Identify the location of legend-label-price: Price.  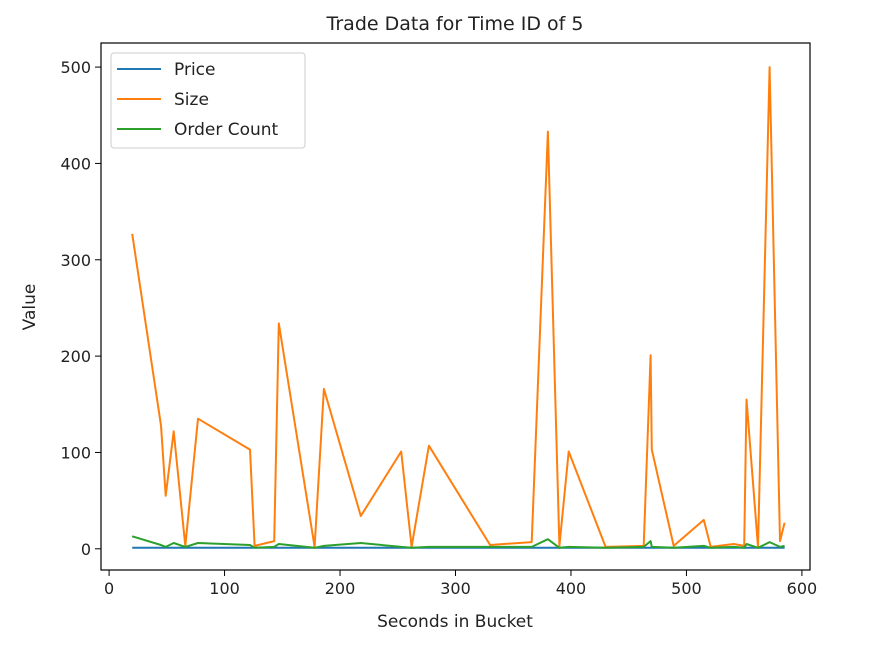
(194, 70).